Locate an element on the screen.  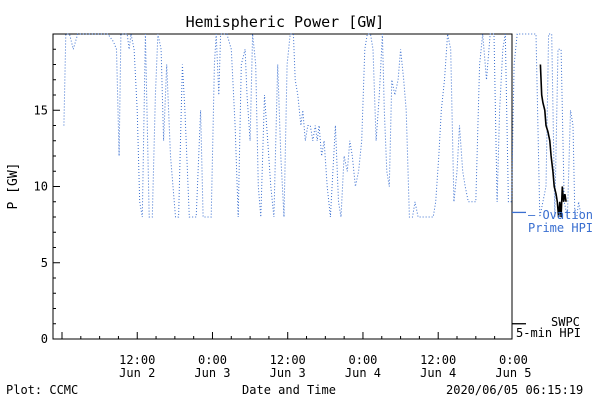
chart-title: Hemispheric Power [GW] is located at coordinates (285, 22).